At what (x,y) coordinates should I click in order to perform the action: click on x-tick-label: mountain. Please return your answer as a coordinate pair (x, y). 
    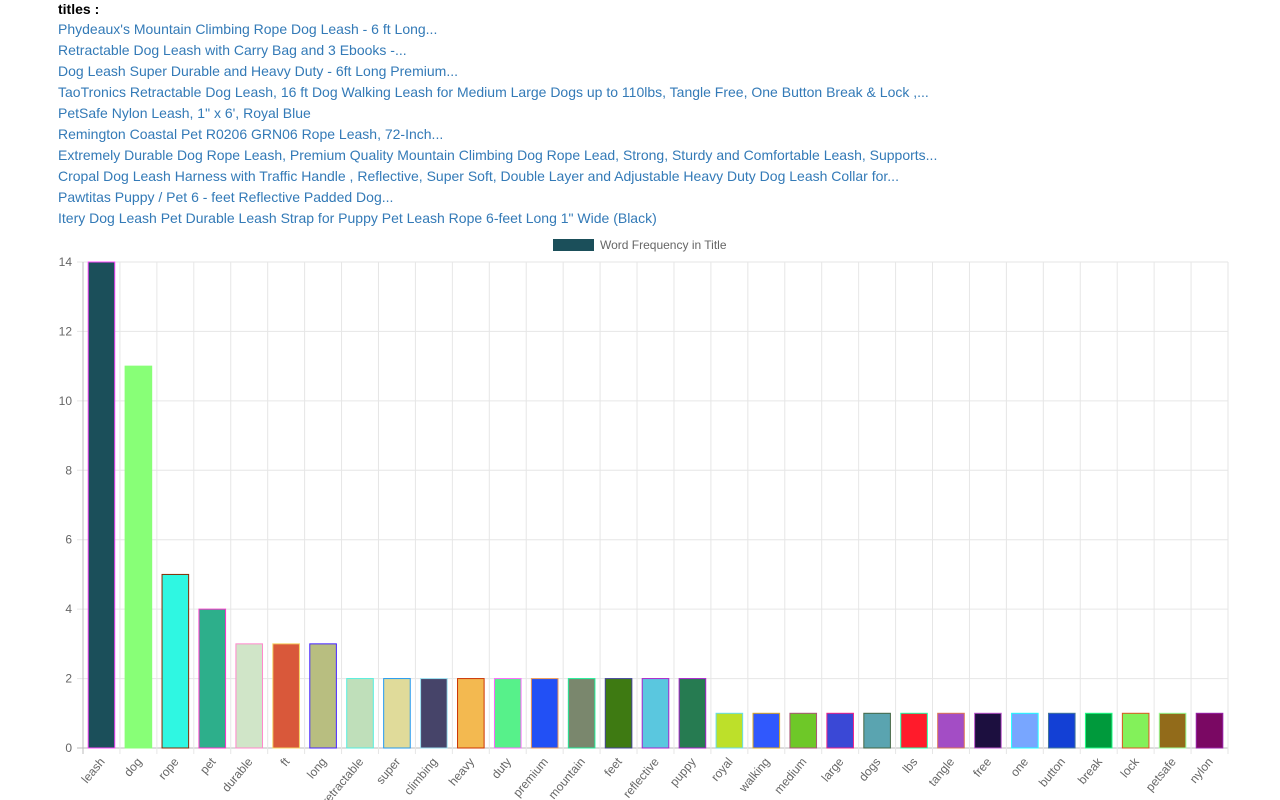
    Looking at the image, I should click on (566, 777).